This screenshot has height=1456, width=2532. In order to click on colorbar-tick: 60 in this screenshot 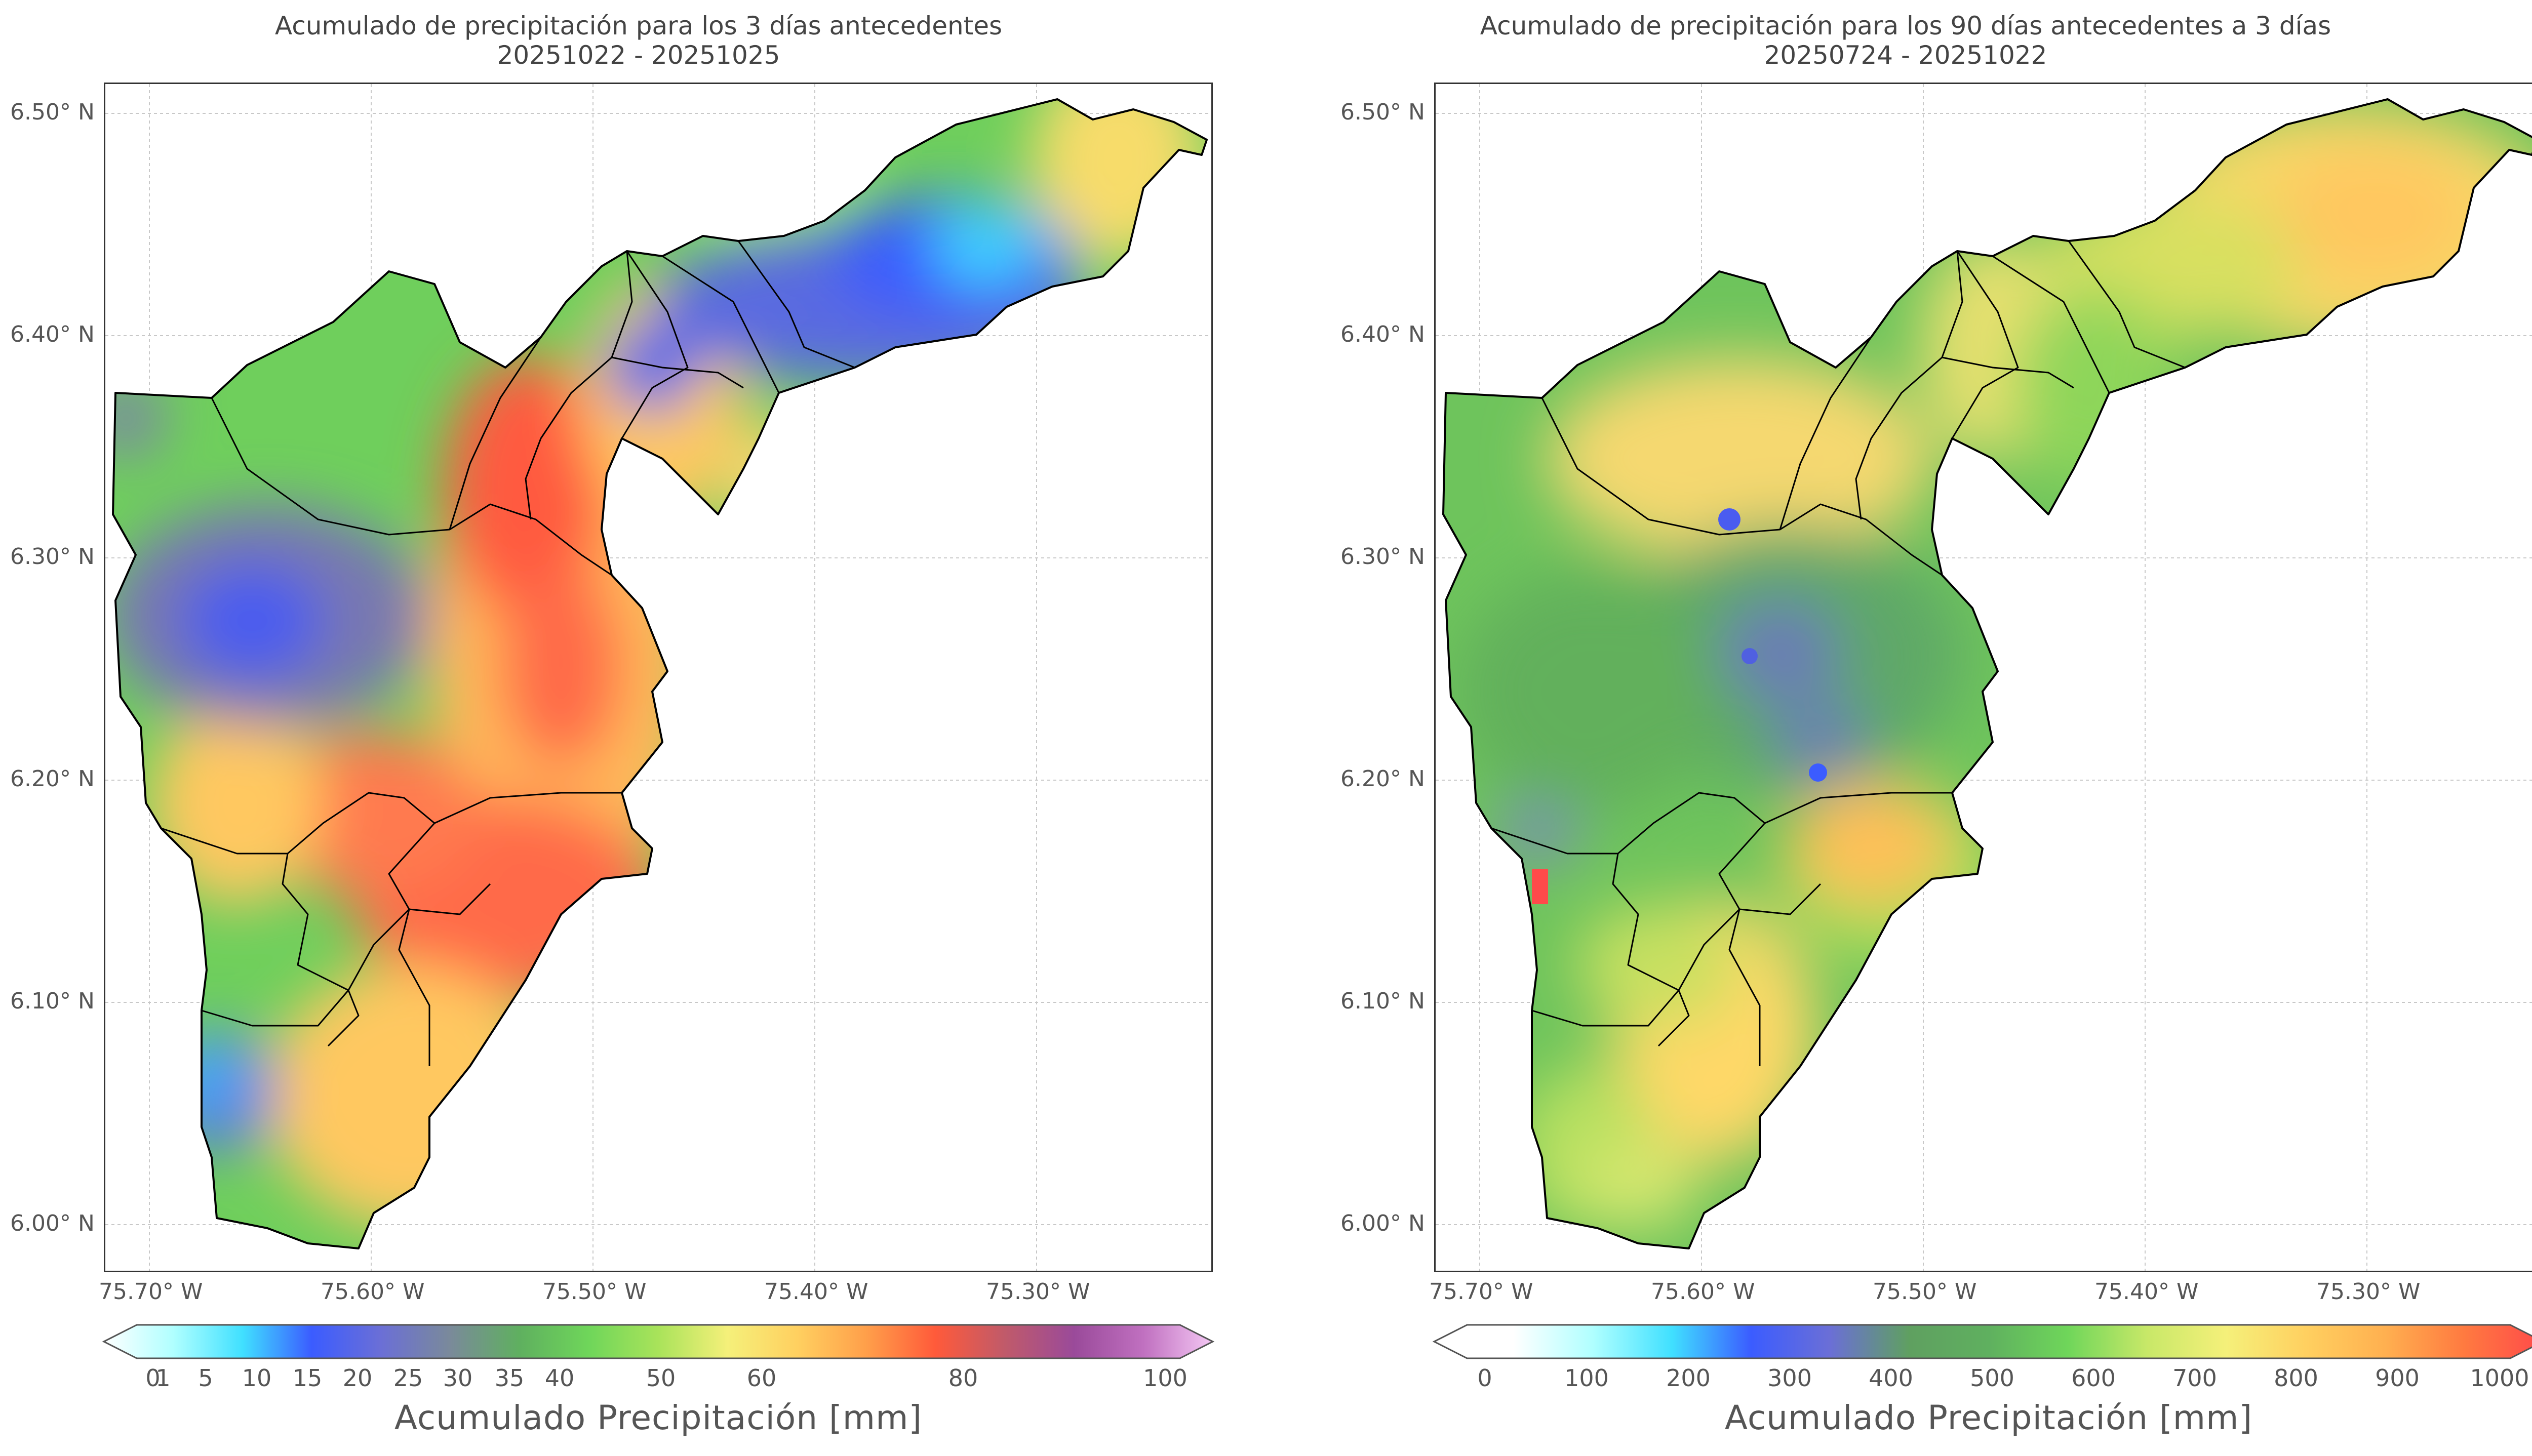, I will do `click(761, 1378)`.